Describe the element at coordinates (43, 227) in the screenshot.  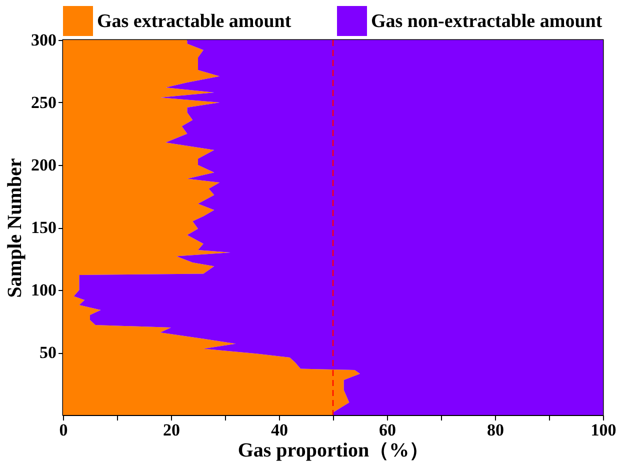
I see `y-tick-label: 150` at that location.